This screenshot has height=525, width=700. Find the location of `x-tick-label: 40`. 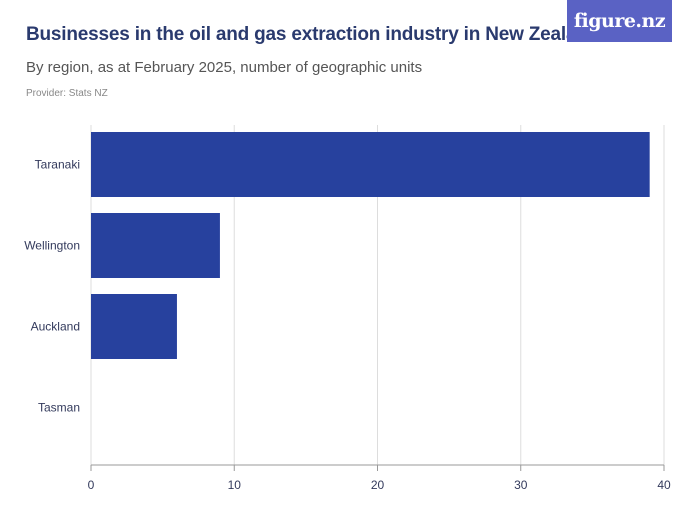

x-tick-label: 40 is located at coordinates (664, 485).